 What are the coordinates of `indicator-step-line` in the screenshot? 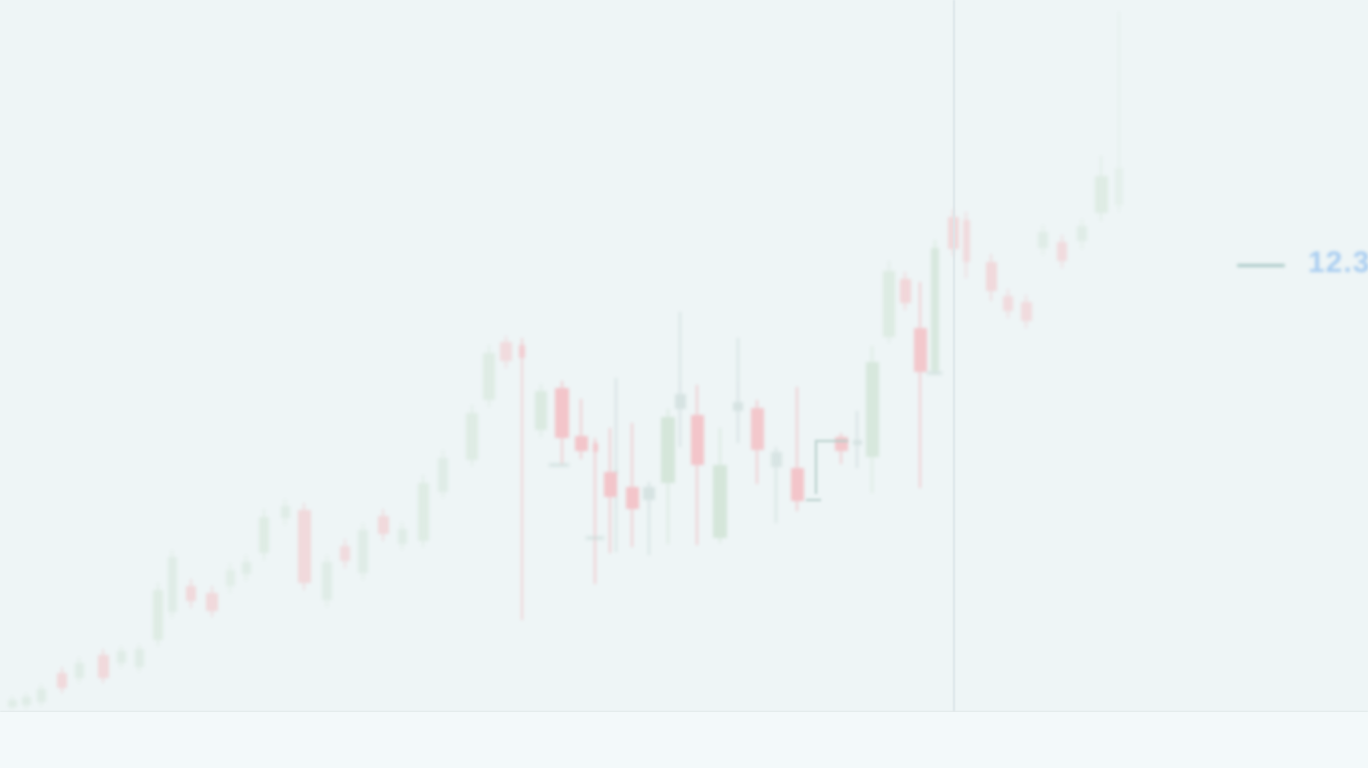 It's located at (827, 470).